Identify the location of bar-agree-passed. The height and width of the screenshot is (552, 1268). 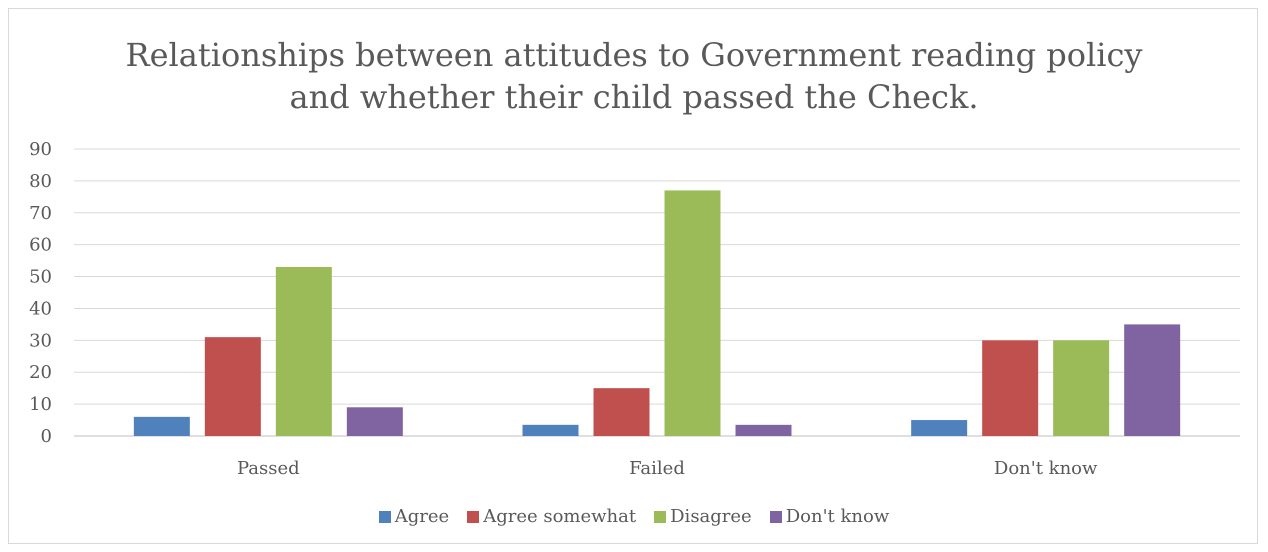
(161, 426).